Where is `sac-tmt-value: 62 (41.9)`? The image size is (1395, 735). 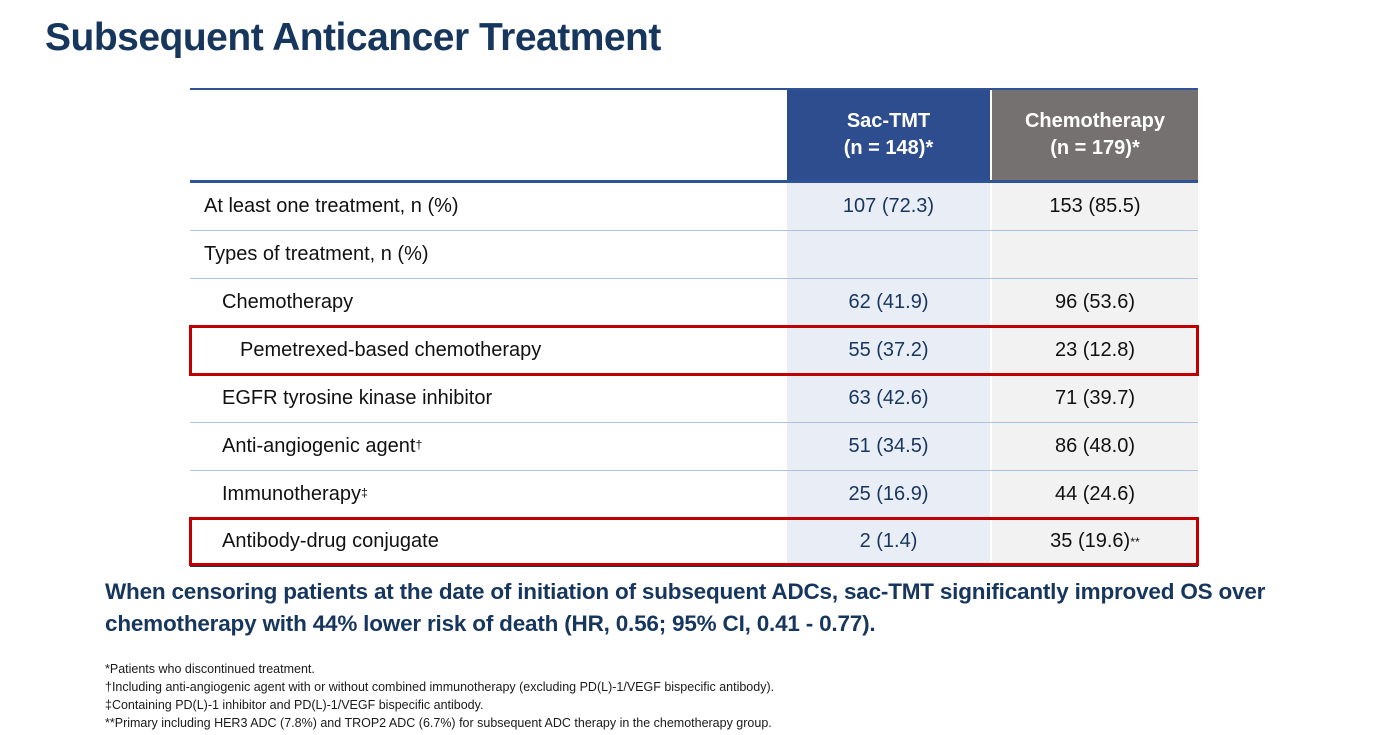 sac-tmt-value: 62 (41.9) is located at coordinates (888, 302).